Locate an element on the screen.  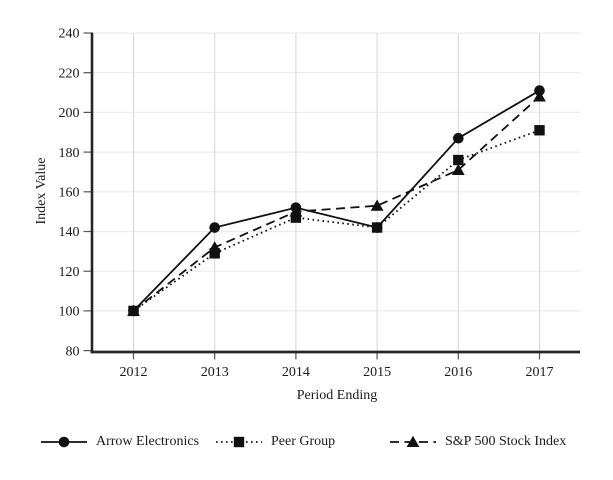
legend-label: S&P 500 Stock Index is located at coordinates (506, 441).